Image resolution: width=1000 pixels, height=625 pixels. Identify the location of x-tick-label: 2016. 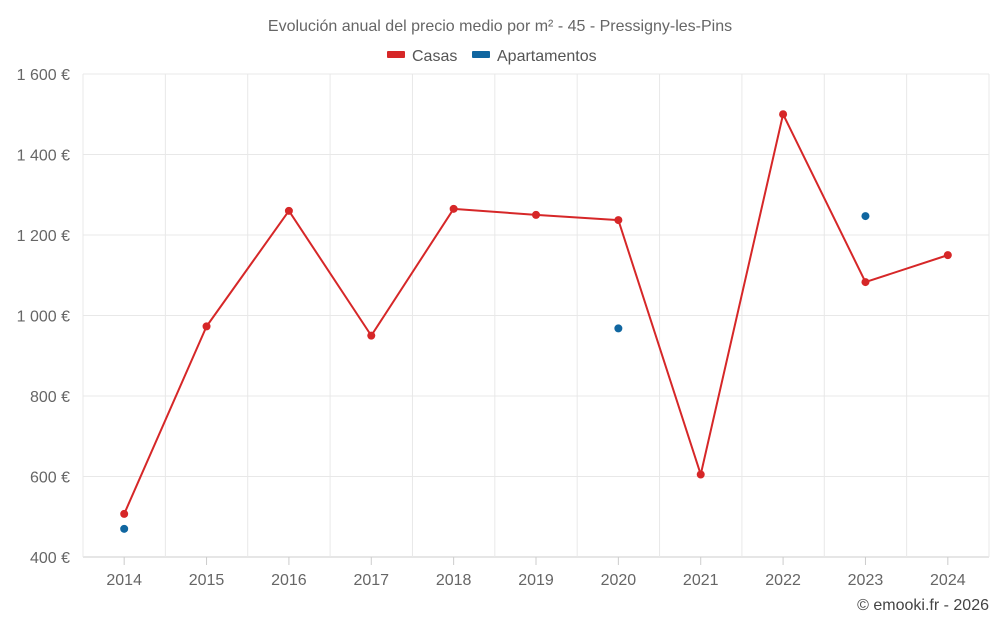
(289, 580).